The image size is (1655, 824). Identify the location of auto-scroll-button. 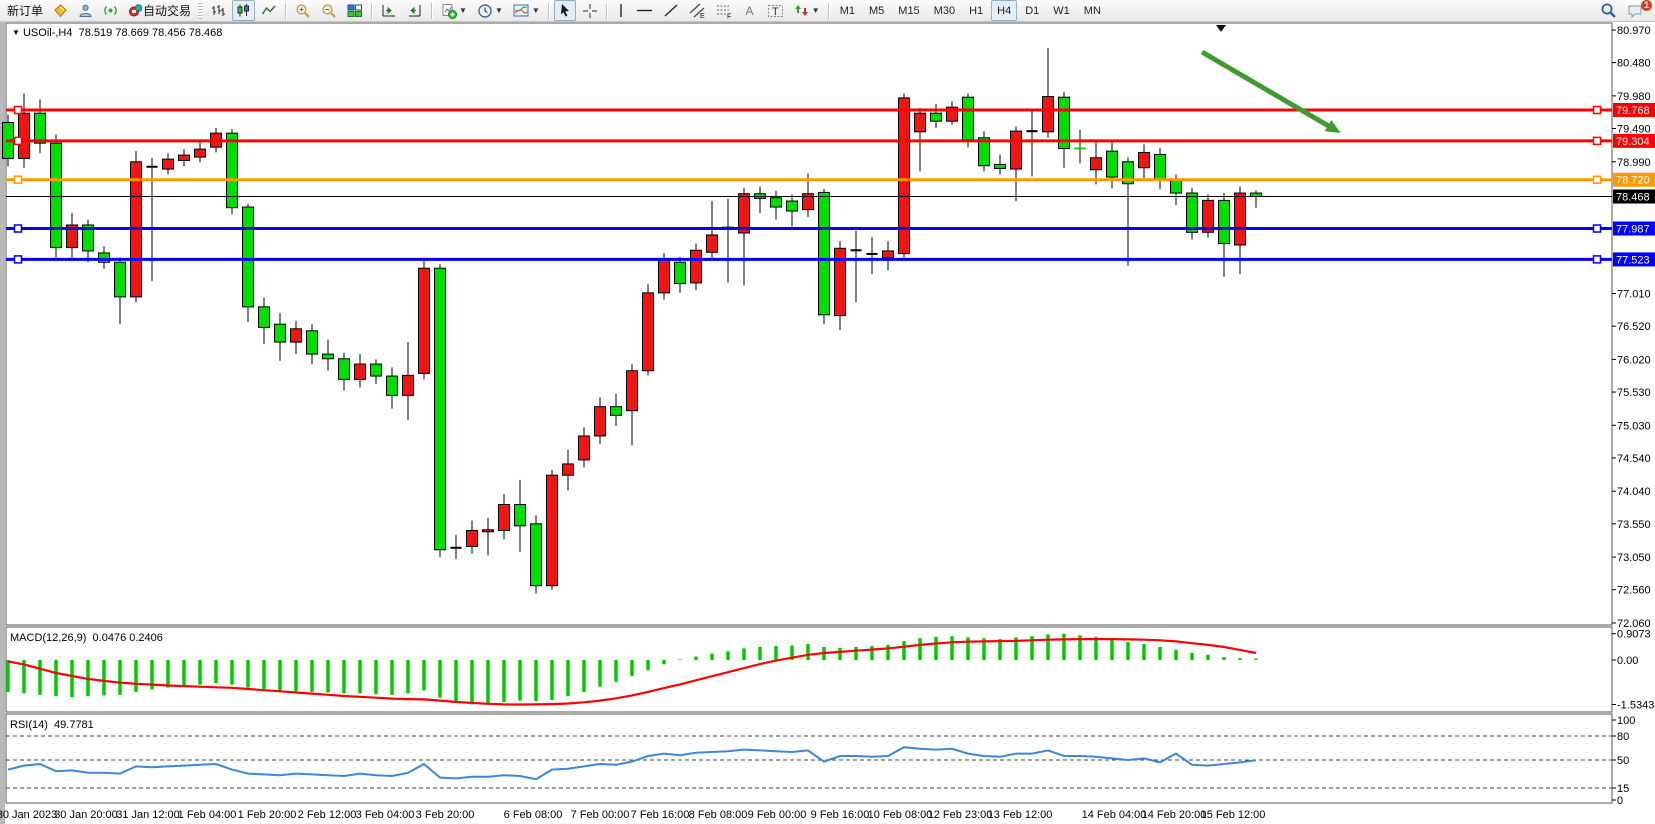
(389, 10).